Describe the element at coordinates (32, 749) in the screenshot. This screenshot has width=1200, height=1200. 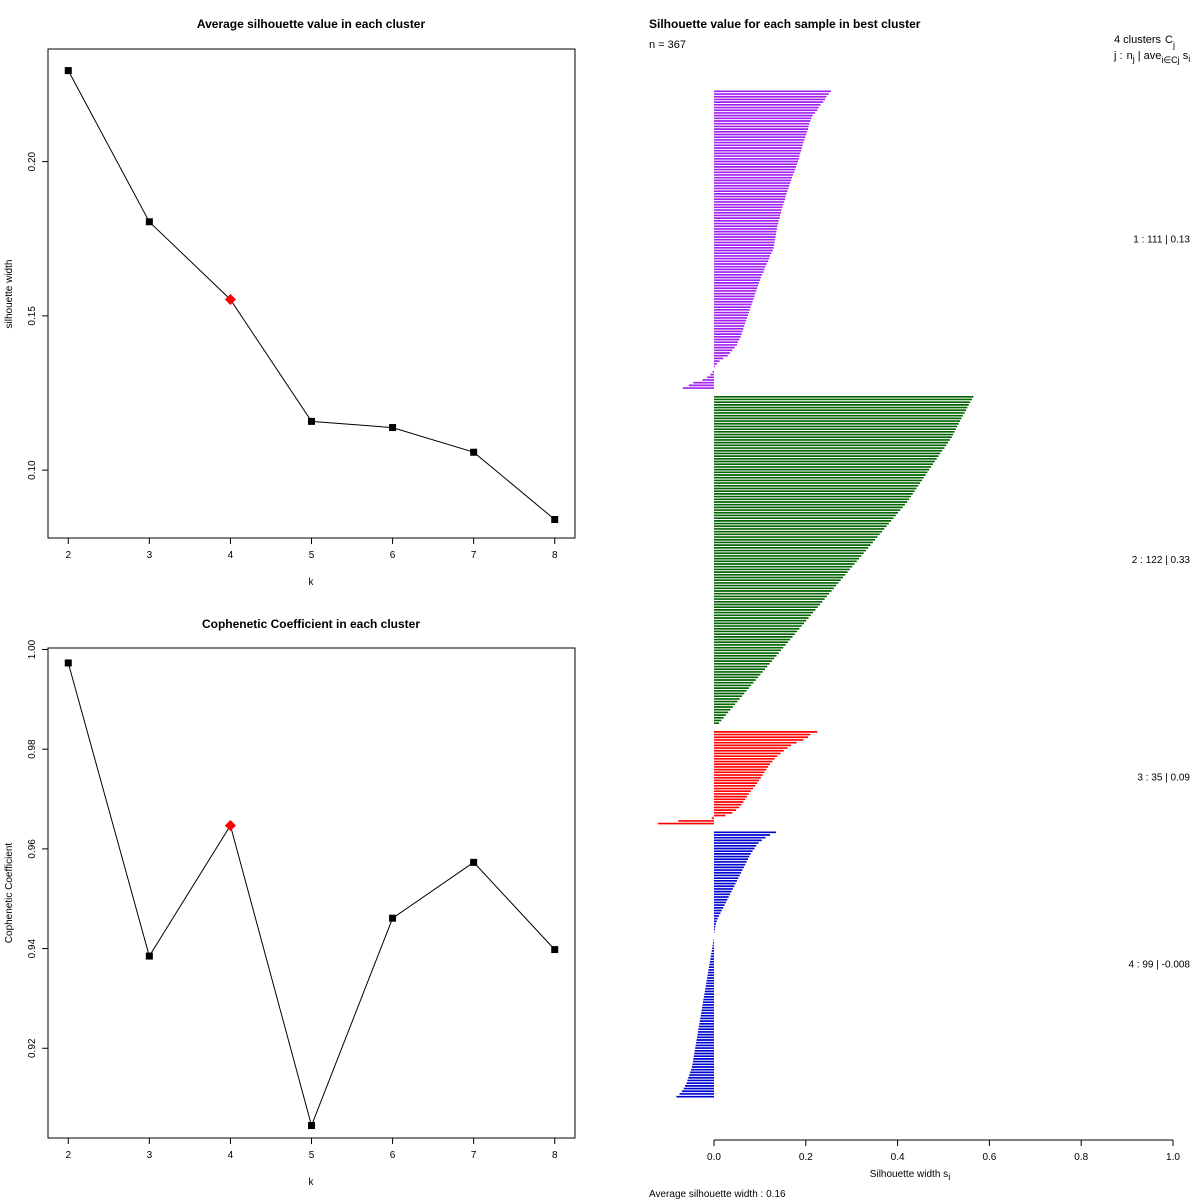
I see `y-tick-label: 0.98` at that location.